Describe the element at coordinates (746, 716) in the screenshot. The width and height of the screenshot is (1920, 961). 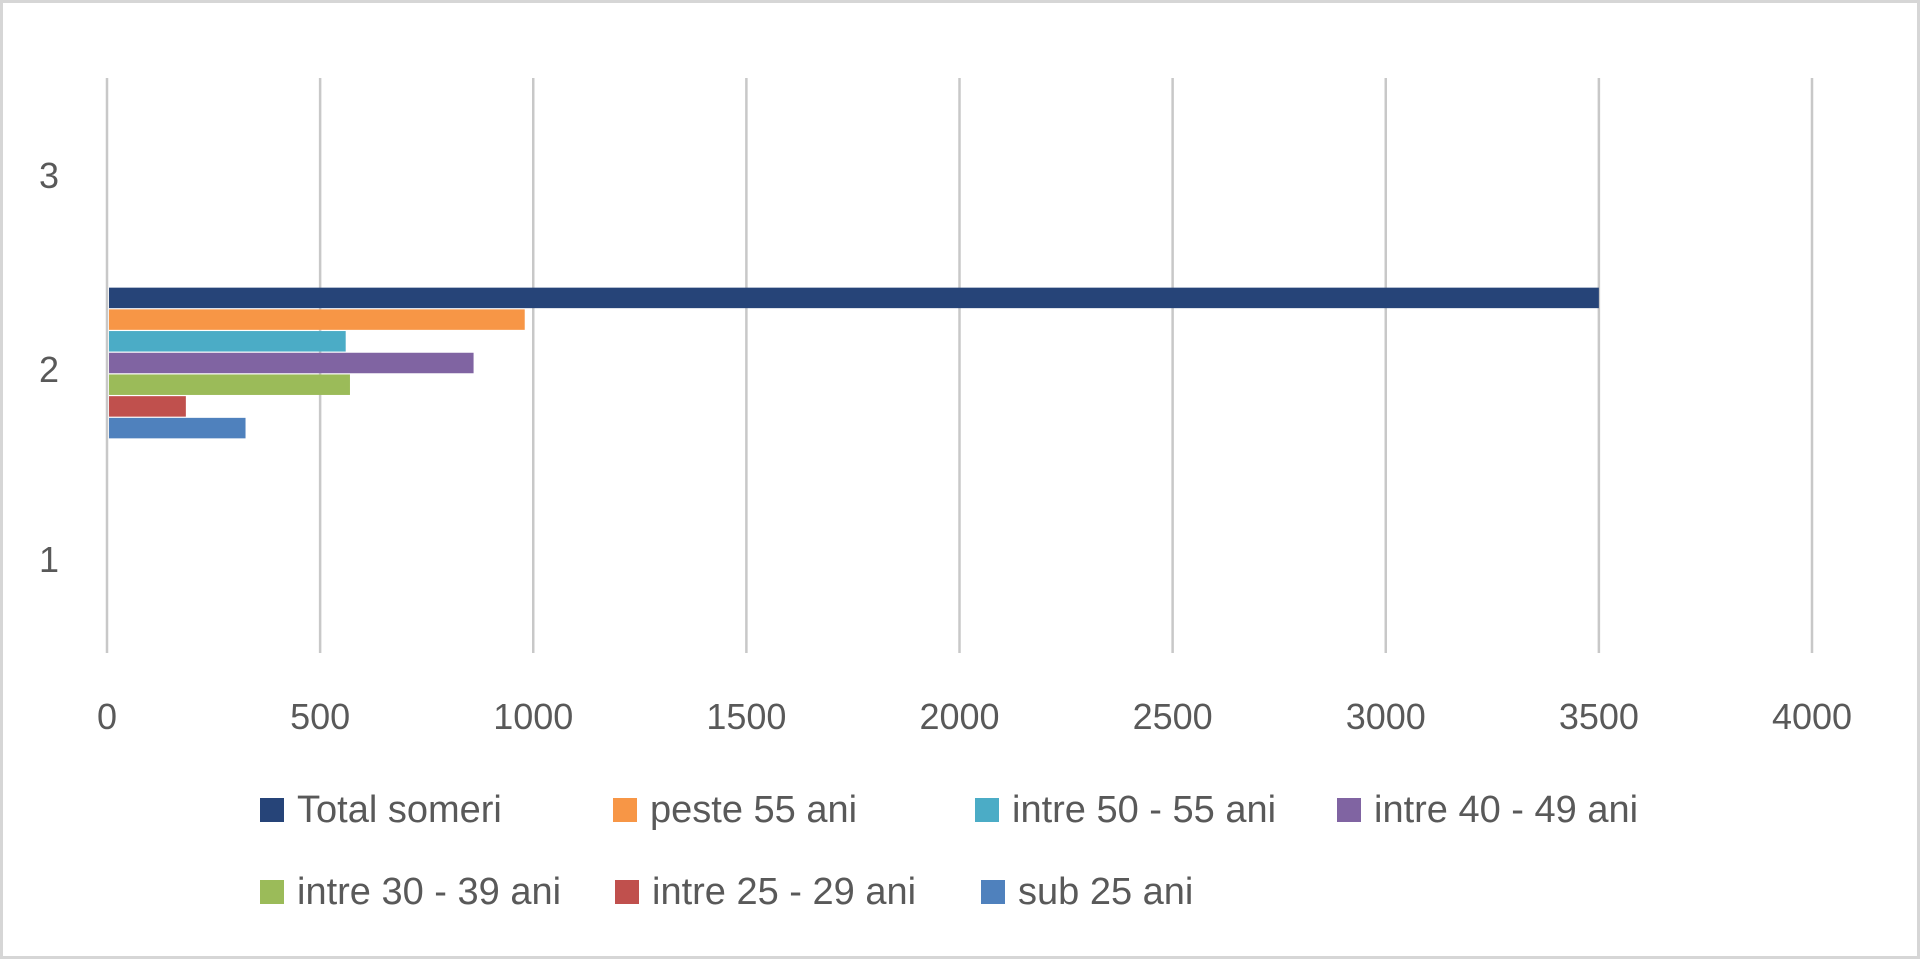
I see `x-tick-label: 1500` at that location.